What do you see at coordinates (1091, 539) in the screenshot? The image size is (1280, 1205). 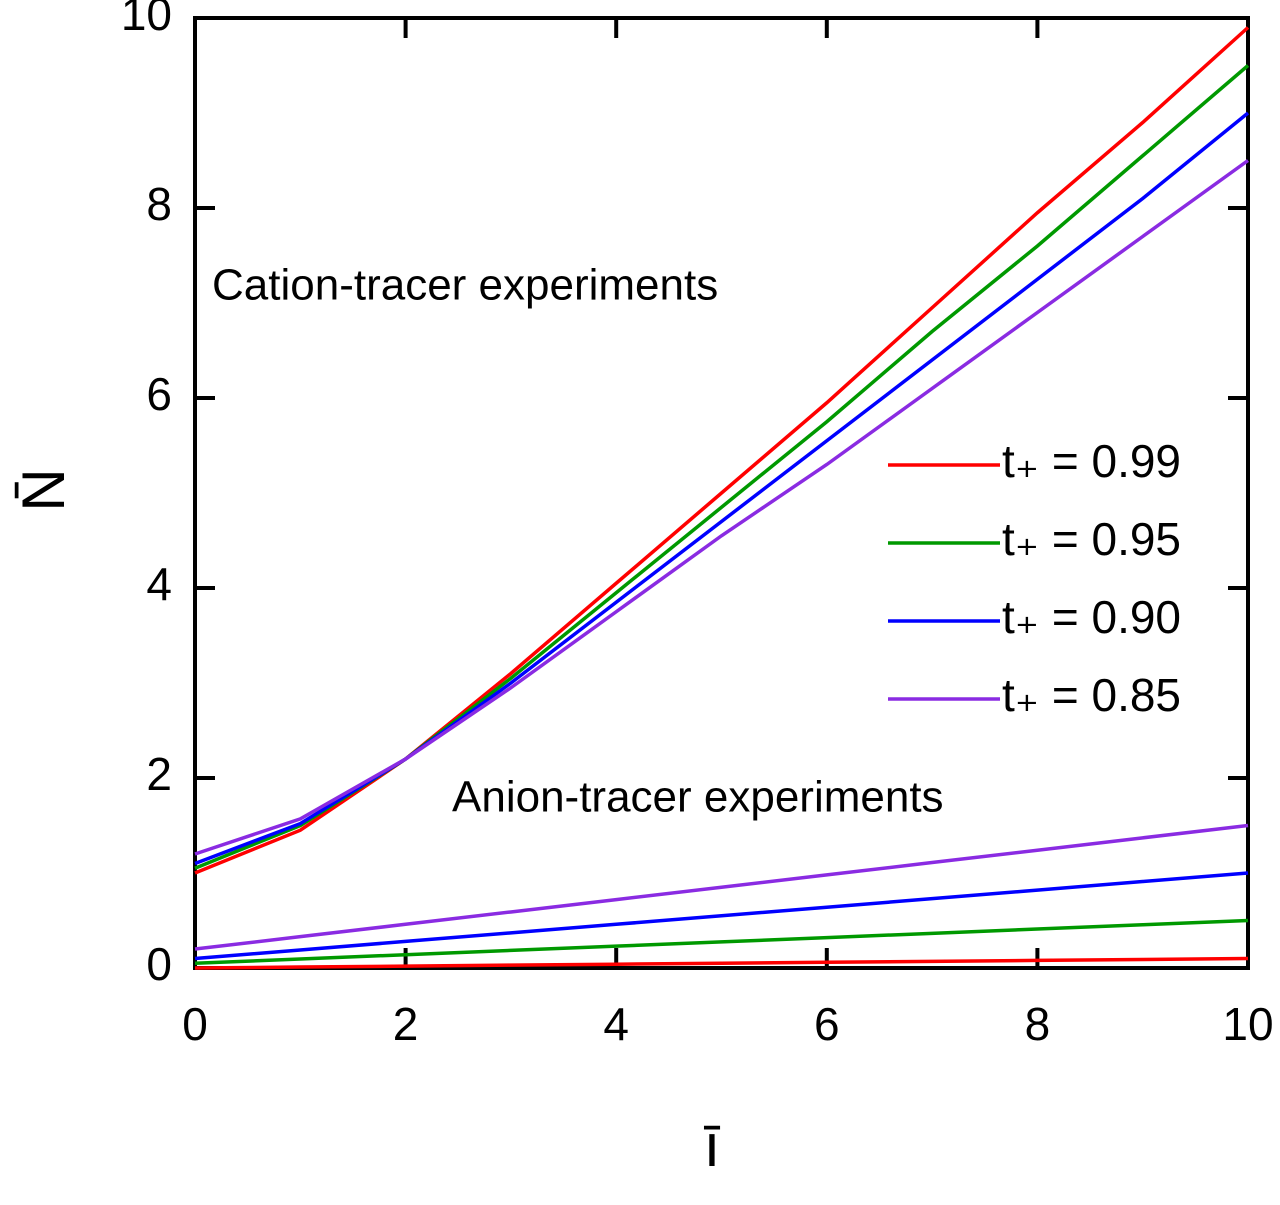 I see `legend-label: t₊ = 0.95` at bounding box center [1091, 539].